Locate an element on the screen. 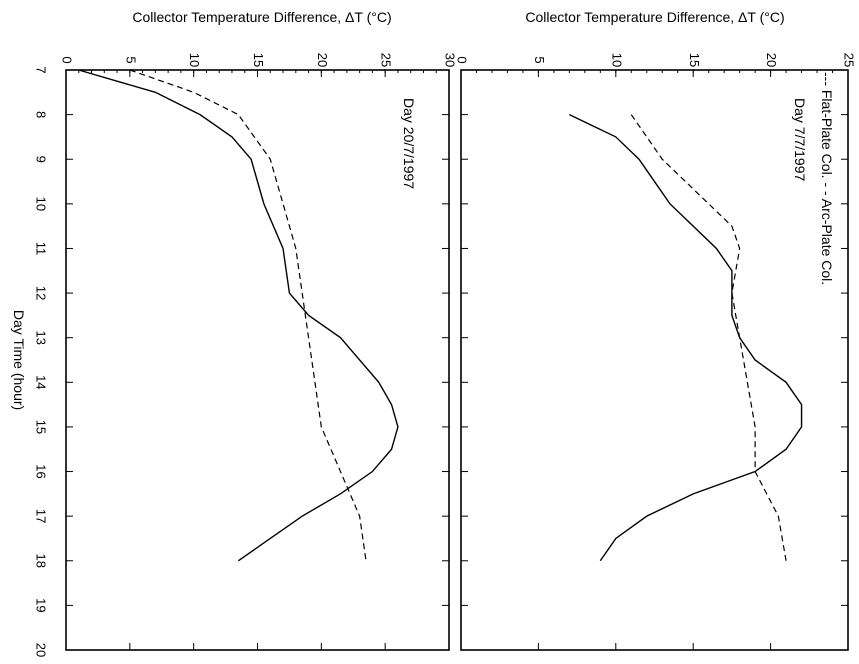 The height and width of the screenshot is (664, 859). time-tick-label: 12 is located at coordinates (41, 293).